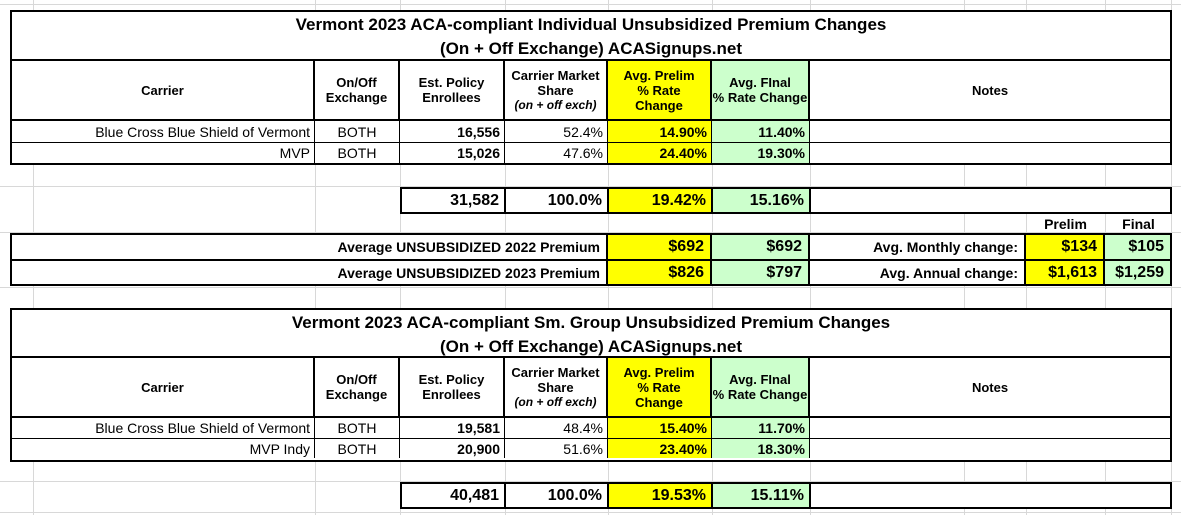  I want to click on table-row: MVP BOTH 15,026 47.6% 24.40% 19.30%, so click(591, 152).